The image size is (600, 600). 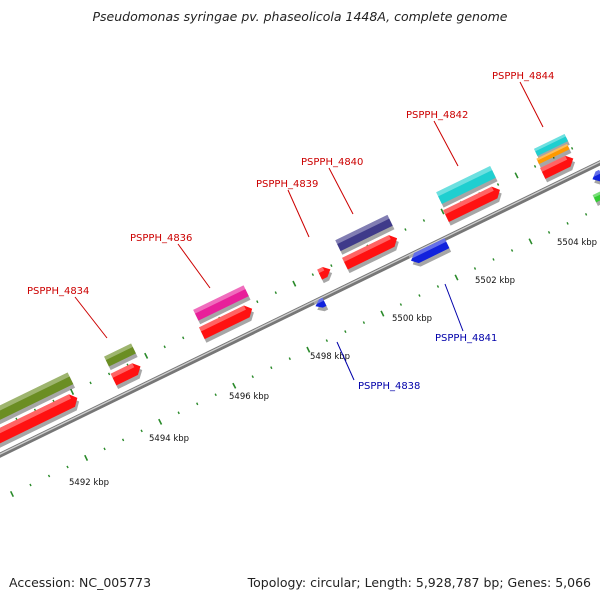 What do you see at coordinates (389, 386) in the screenshot?
I see `gene-label: PSPPH_4838` at bounding box center [389, 386].